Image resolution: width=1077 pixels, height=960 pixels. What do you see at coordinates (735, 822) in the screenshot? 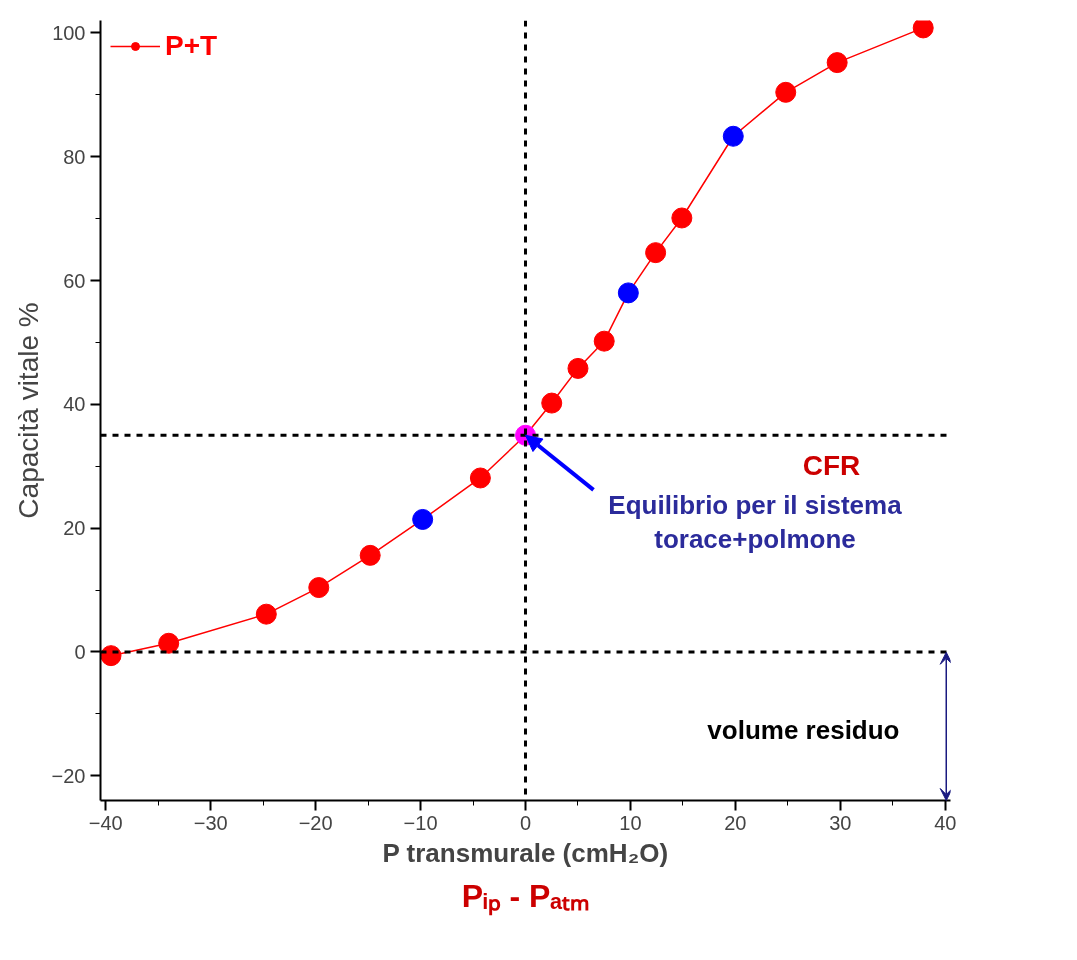
I see `x-tick-label: 20` at bounding box center [735, 822].